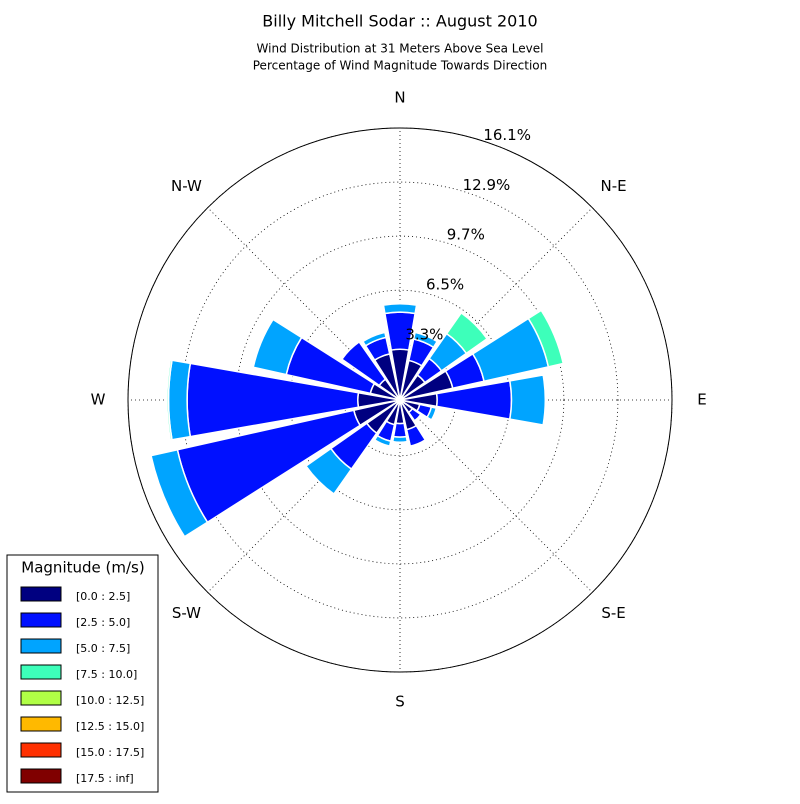 The width and height of the screenshot is (800, 804). I want to click on radial-tick-label: 12.9%, so click(487, 185).